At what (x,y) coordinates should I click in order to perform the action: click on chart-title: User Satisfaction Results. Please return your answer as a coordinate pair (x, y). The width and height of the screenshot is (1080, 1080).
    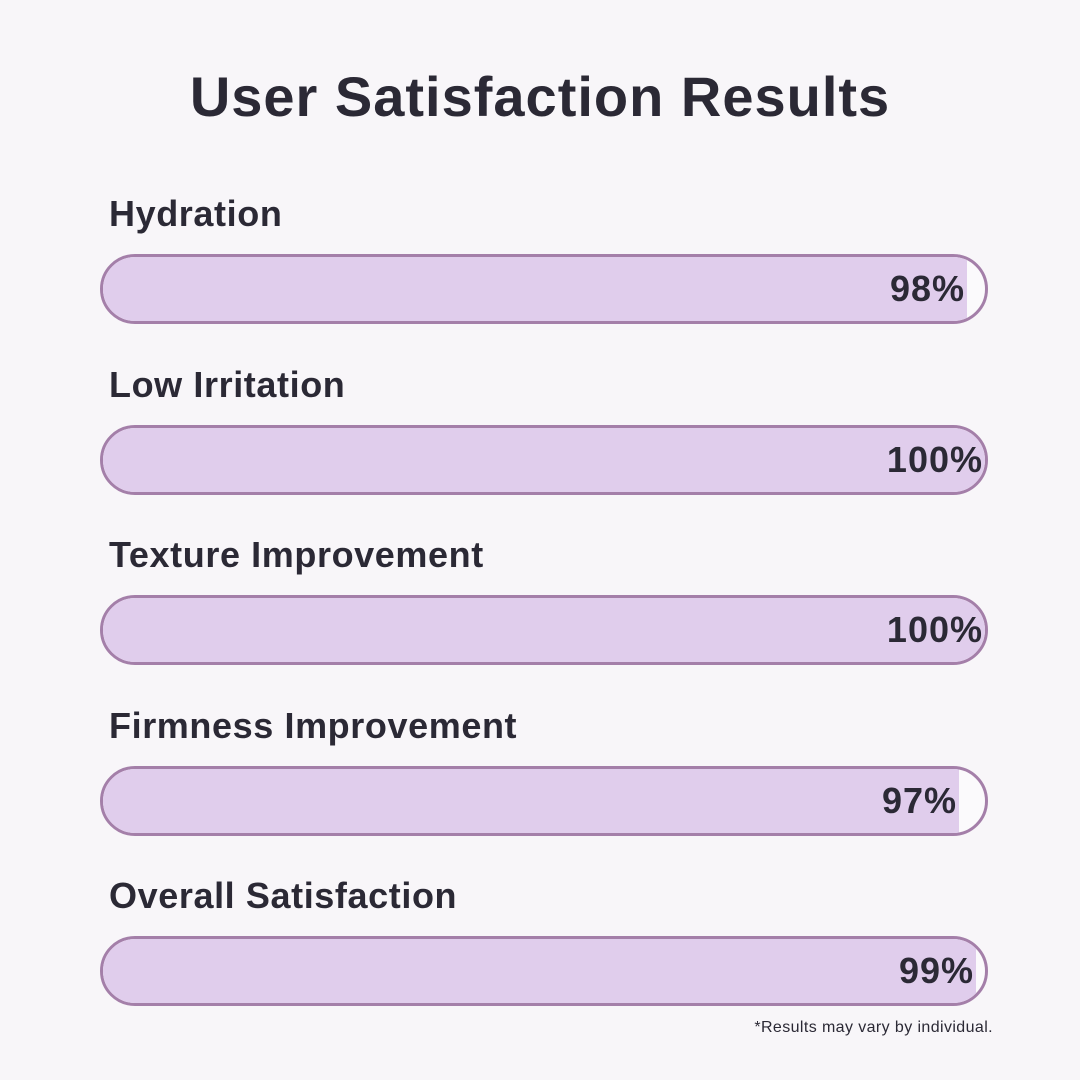
    Looking at the image, I should click on (540, 96).